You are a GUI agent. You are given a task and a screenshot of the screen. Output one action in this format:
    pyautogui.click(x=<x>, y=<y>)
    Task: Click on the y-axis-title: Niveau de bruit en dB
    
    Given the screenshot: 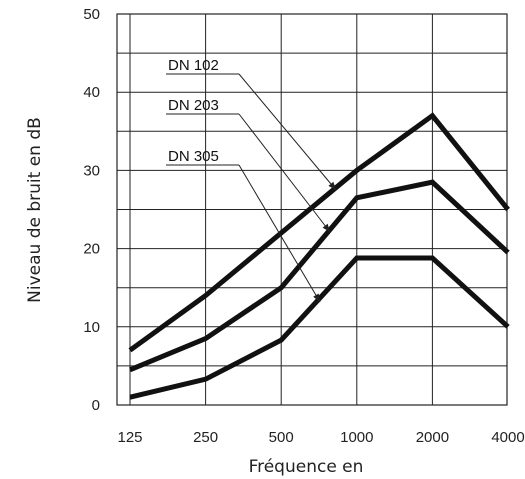 What is the action you would take?
    pyautogui.click(x=35, y=210)
    